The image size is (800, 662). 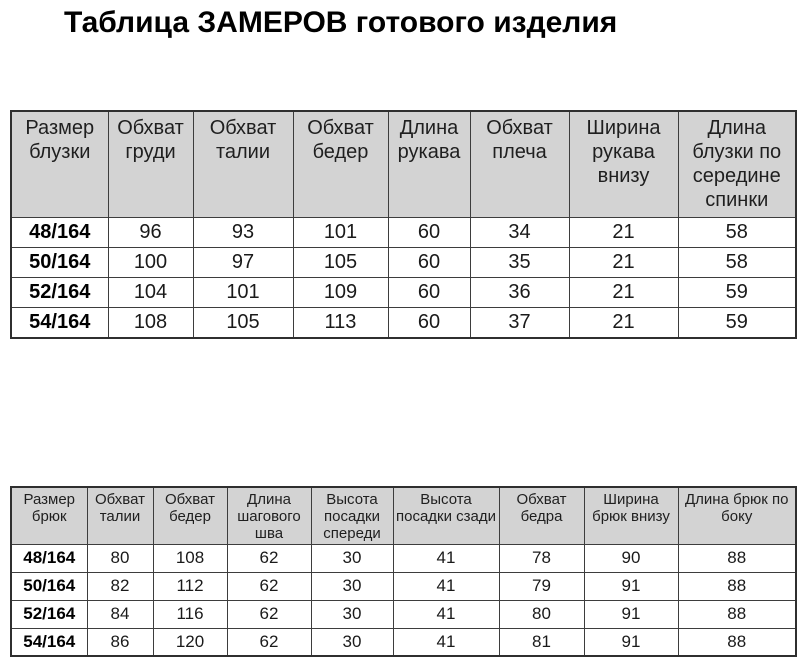 What do you see at coordinates (269, 515) in the screenshot?
I see `column-header: Длина шагового шва` at bounding box center [269, 515].